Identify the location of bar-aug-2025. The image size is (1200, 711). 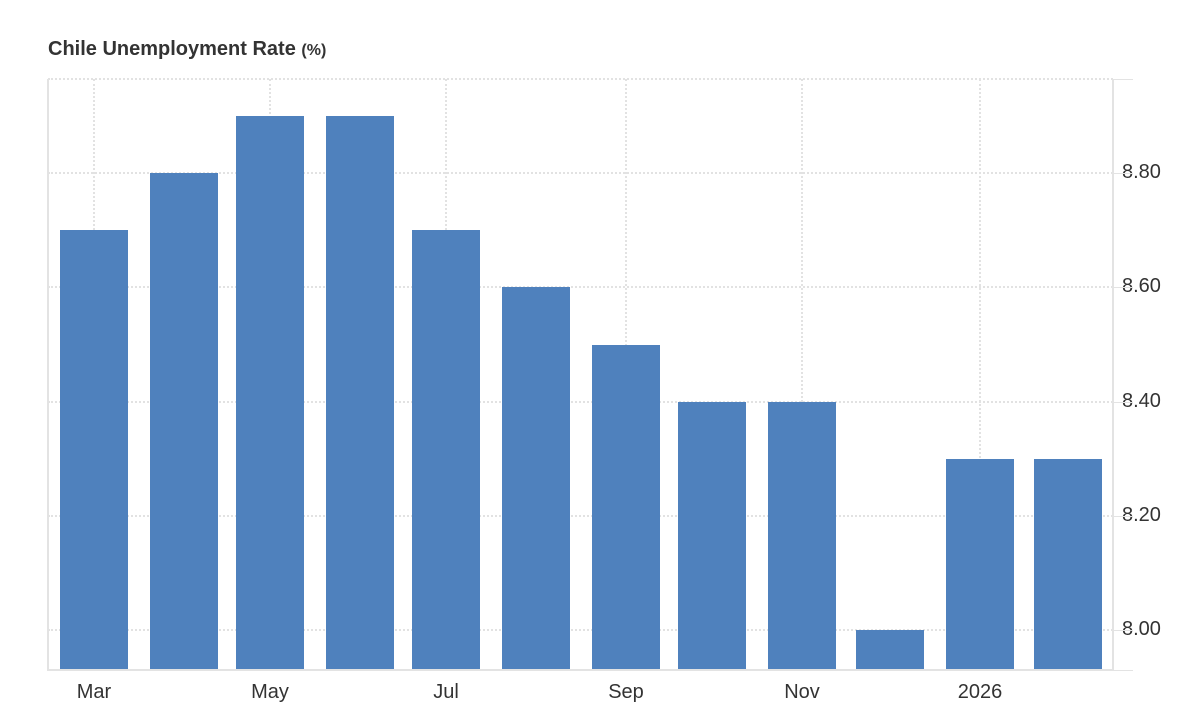
(536, 478).